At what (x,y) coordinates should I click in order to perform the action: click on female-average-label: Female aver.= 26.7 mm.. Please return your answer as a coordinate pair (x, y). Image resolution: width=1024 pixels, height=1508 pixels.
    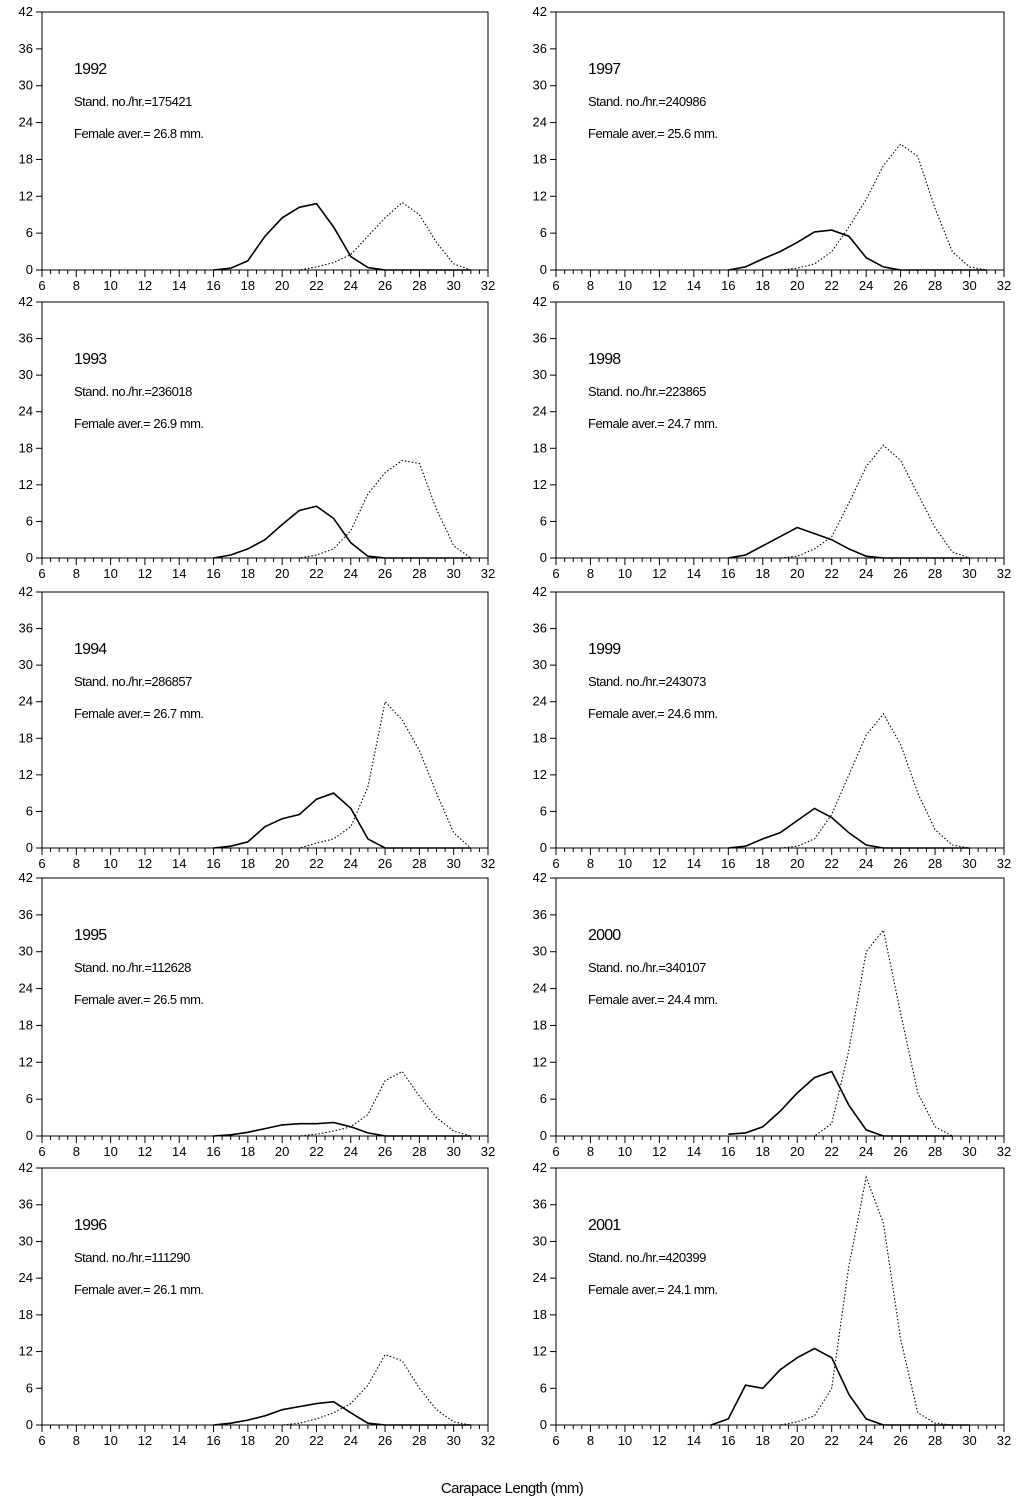
    Looking at the image, I should click on (139, 713).